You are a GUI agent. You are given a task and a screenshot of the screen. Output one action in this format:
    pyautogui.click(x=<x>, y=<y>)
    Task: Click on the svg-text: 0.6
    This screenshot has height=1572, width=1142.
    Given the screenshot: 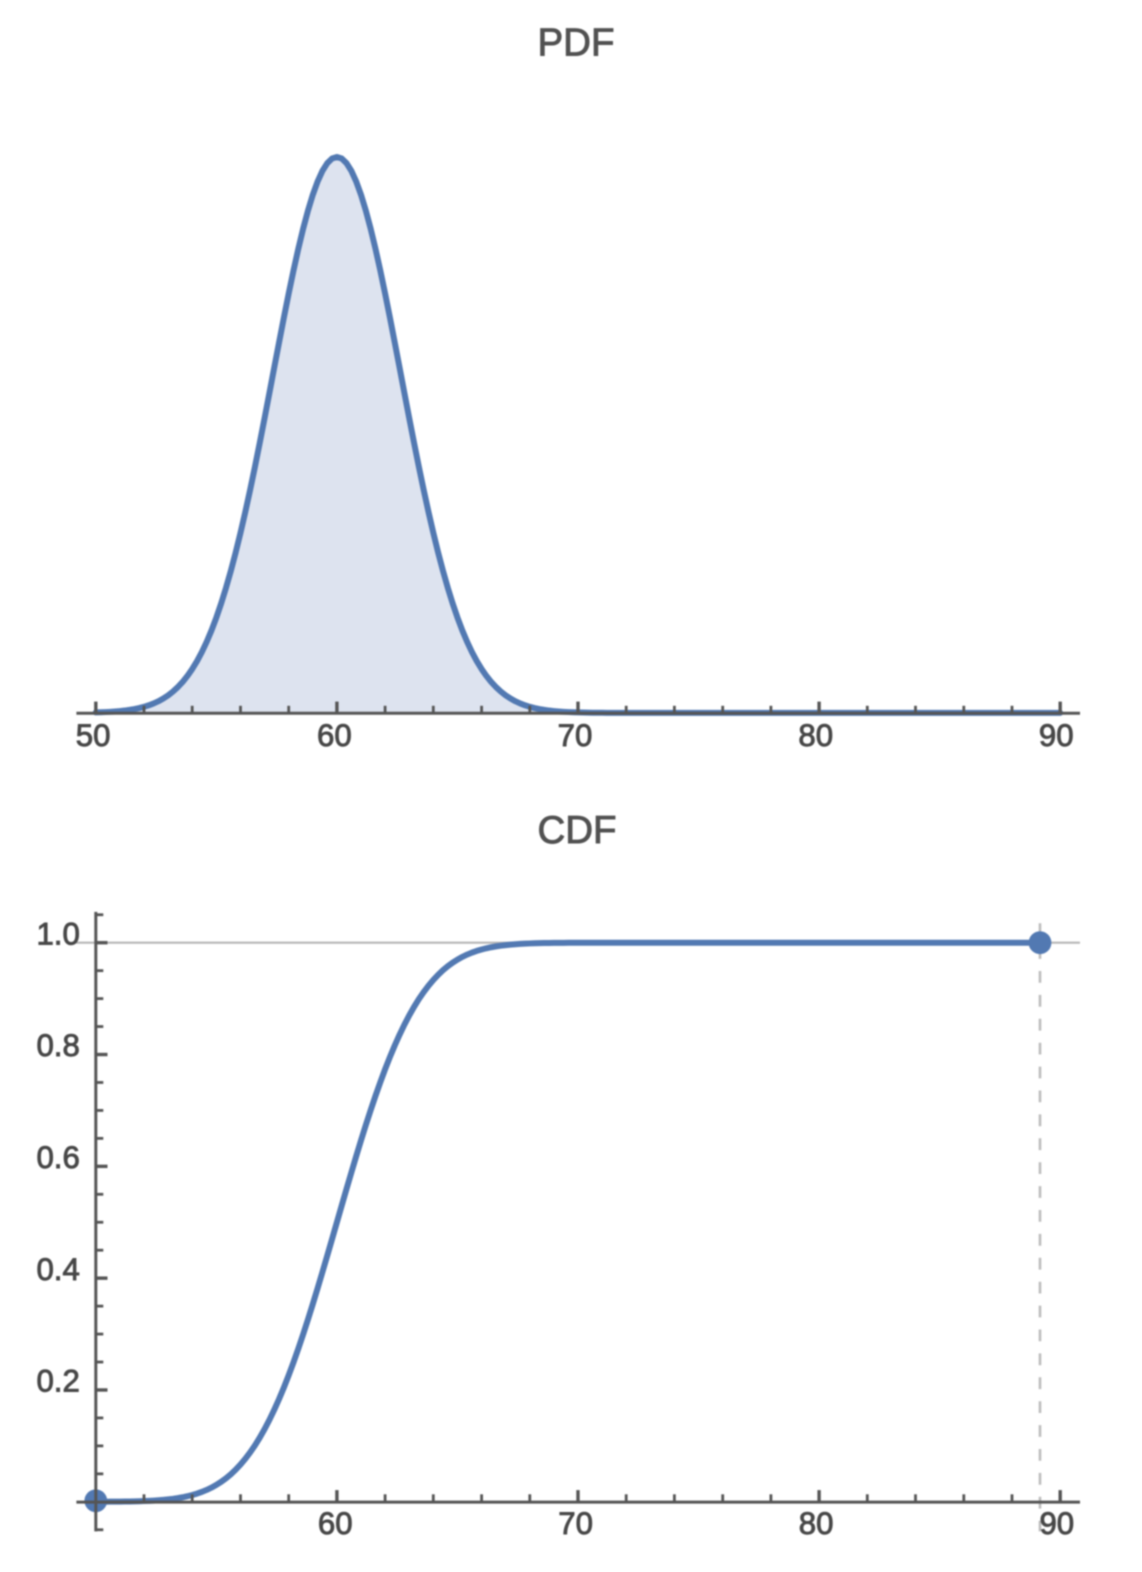 What is the action you would take?
    pyautogui.click(x=57, y=1157)
    